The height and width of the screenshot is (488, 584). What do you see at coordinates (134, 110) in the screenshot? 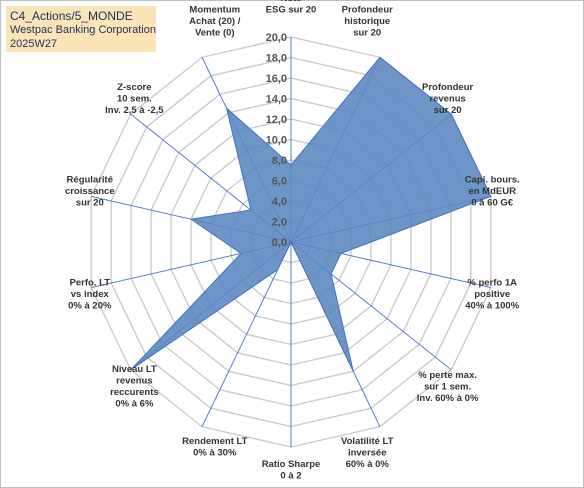
I see `axis-label-line: Inv. 2,5 à -2,5` at bounding box center [134, 110].